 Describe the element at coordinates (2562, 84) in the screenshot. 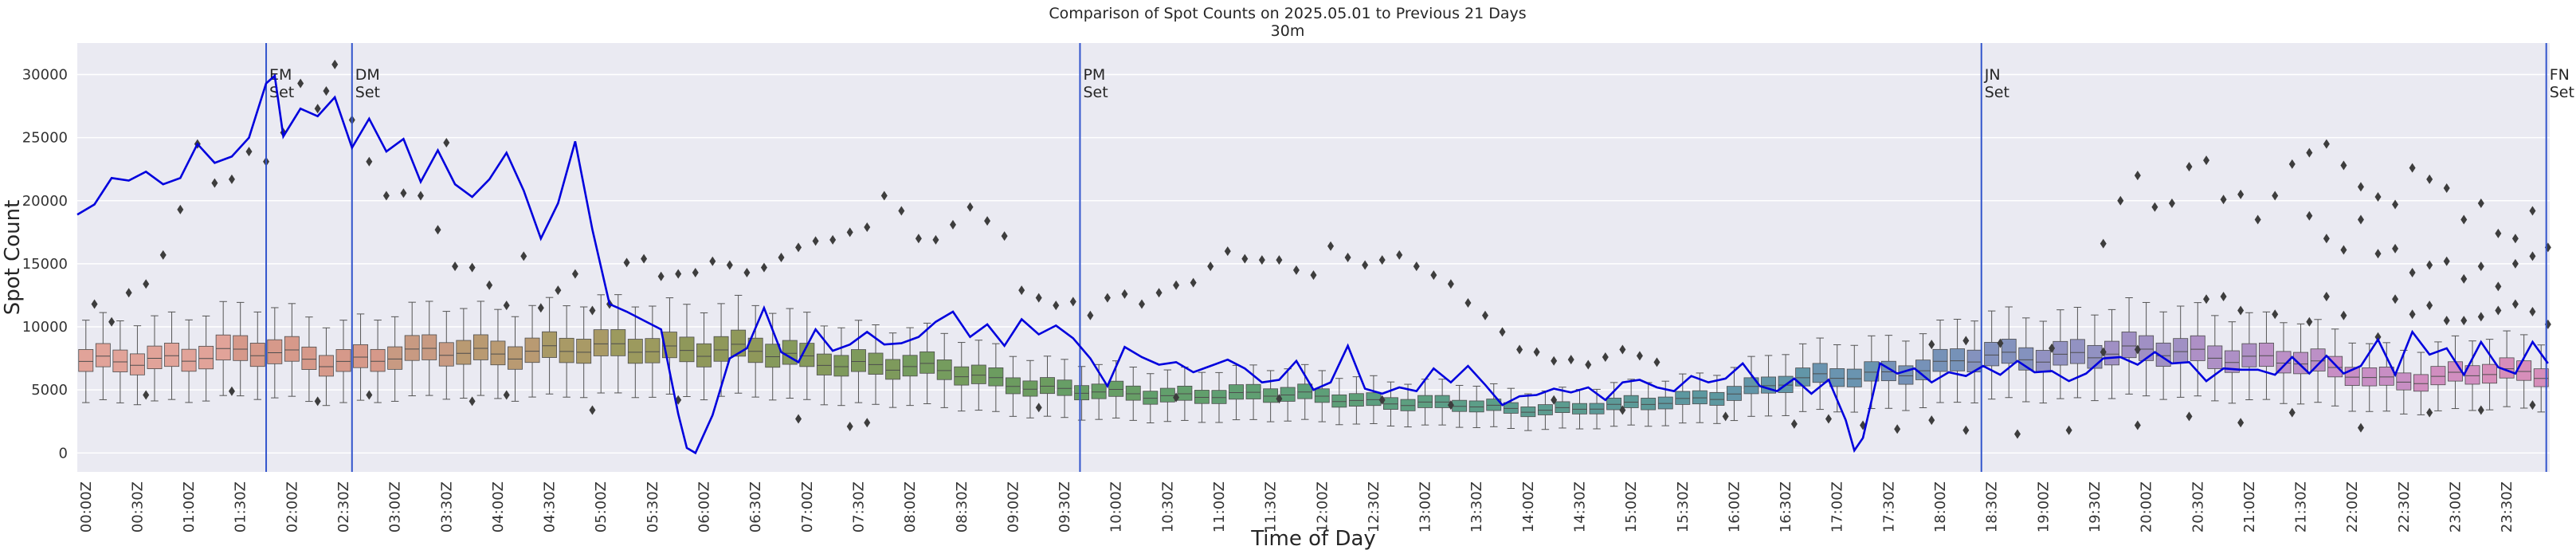

I see `reference-line-label: FN Set` at that location.